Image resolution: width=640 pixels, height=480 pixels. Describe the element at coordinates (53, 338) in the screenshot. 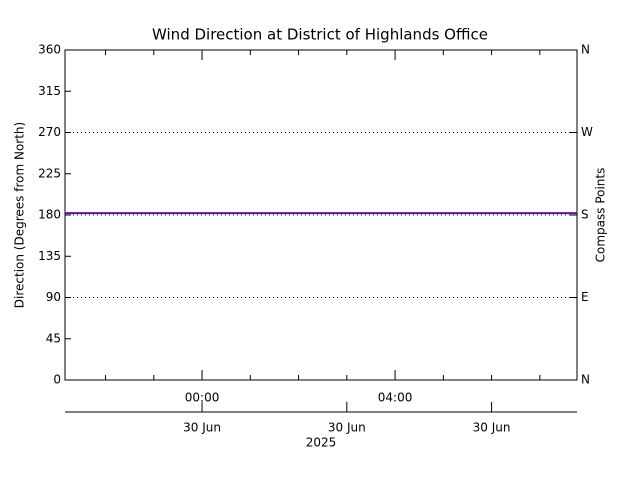

I see `y-tick-label: 45` at that location.